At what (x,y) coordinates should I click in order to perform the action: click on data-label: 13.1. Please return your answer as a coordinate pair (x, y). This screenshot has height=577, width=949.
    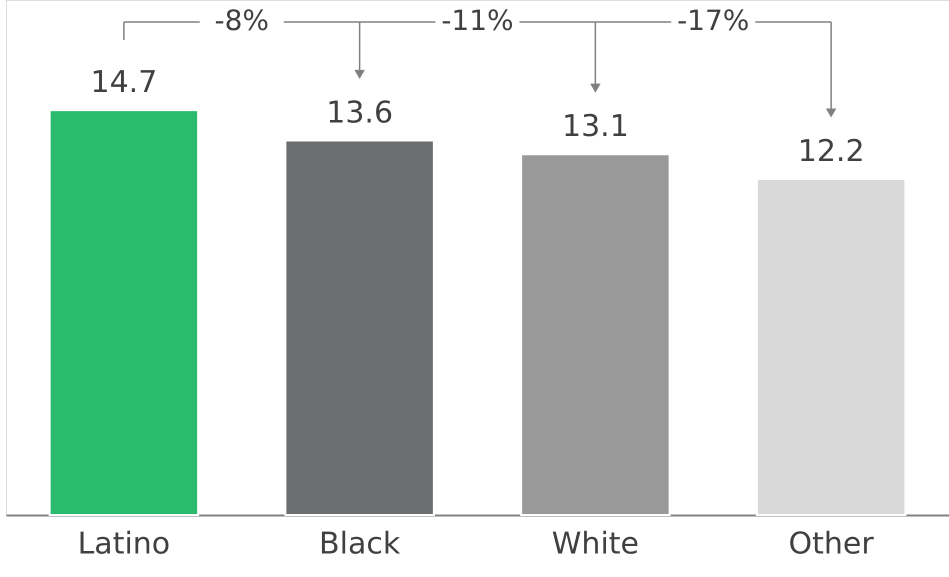
    Looking at the image, I should click on (595, 126).